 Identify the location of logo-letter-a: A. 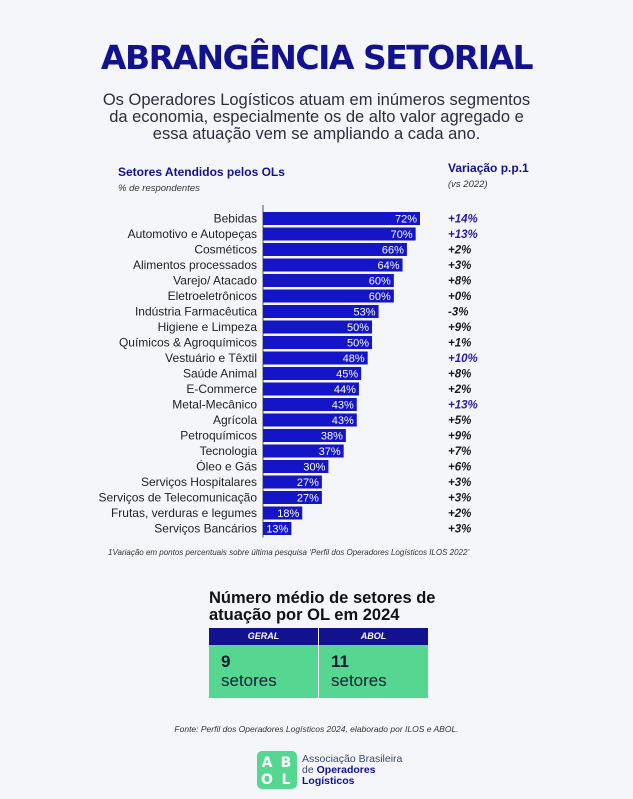
(267, 763).